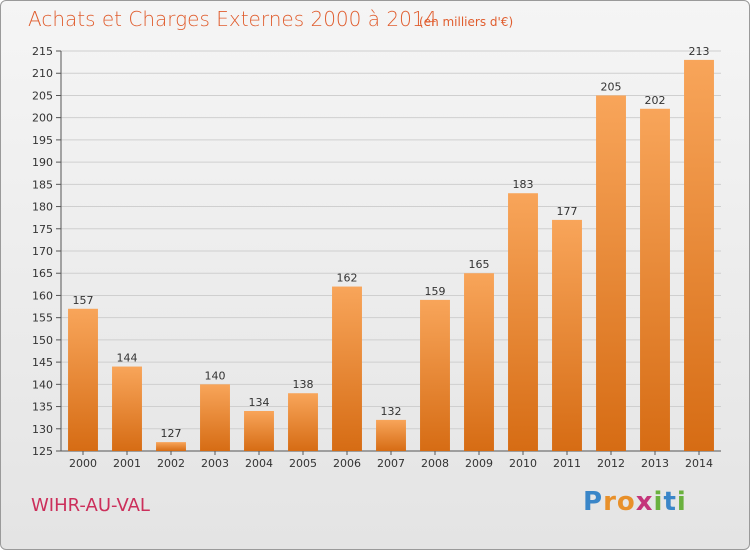  What do you see at coordinates (171, 463) in the screenshot?
I see `x-tick-label: 2002` at bounding box center [171, 463].